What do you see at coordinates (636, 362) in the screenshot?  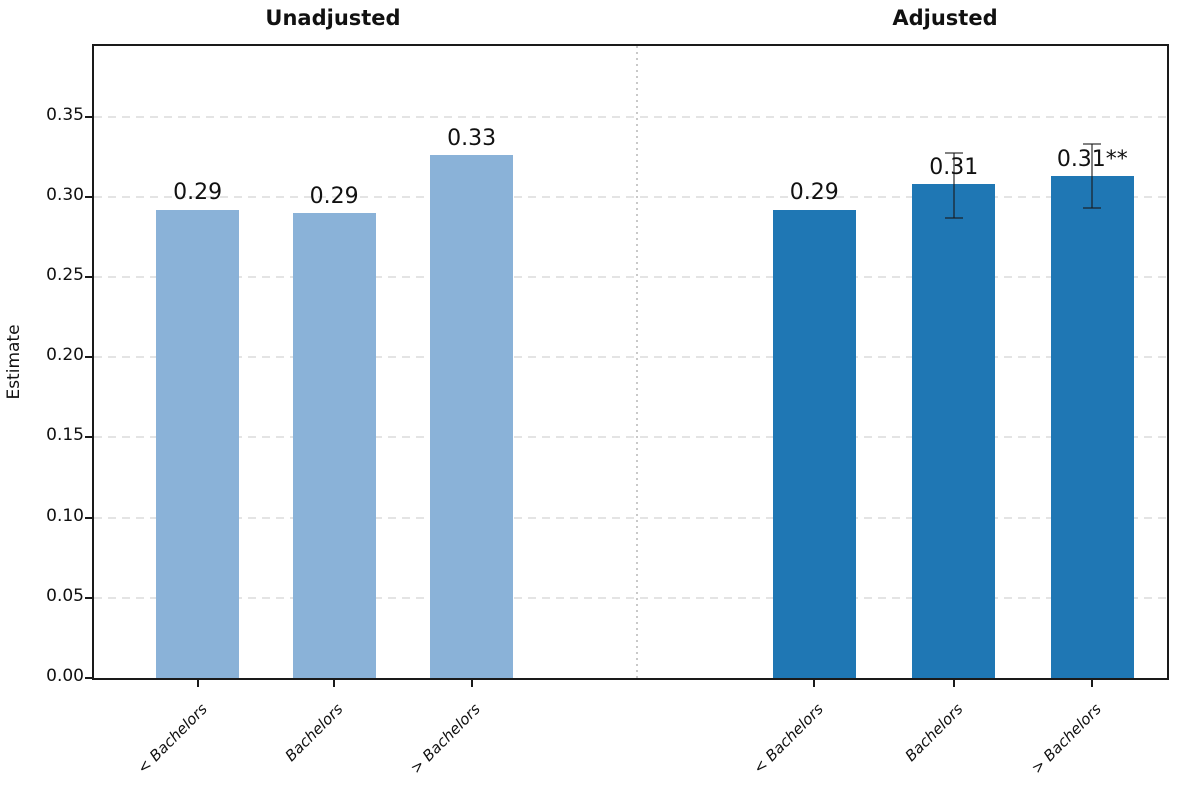 I see `panel-divider` at bounding box center [636, 362].